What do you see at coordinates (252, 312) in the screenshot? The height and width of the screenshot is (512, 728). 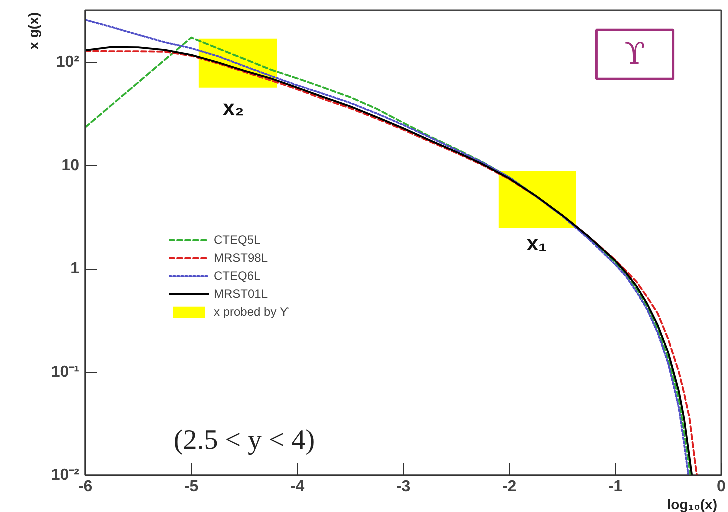 I see `legend-label: x probed by ϒ` at bounding box center [252, 312].